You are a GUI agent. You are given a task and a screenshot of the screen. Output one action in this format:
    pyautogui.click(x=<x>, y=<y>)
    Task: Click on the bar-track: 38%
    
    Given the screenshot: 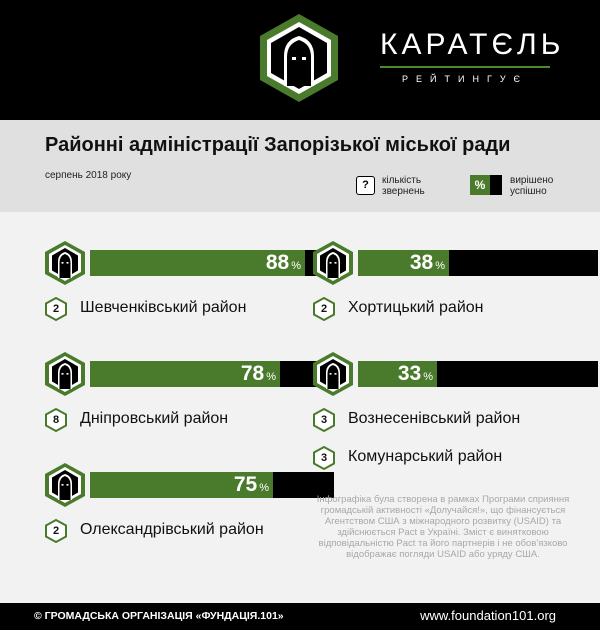 What is the action you would take?
    pyautogui.click(x=478, y=263)
    